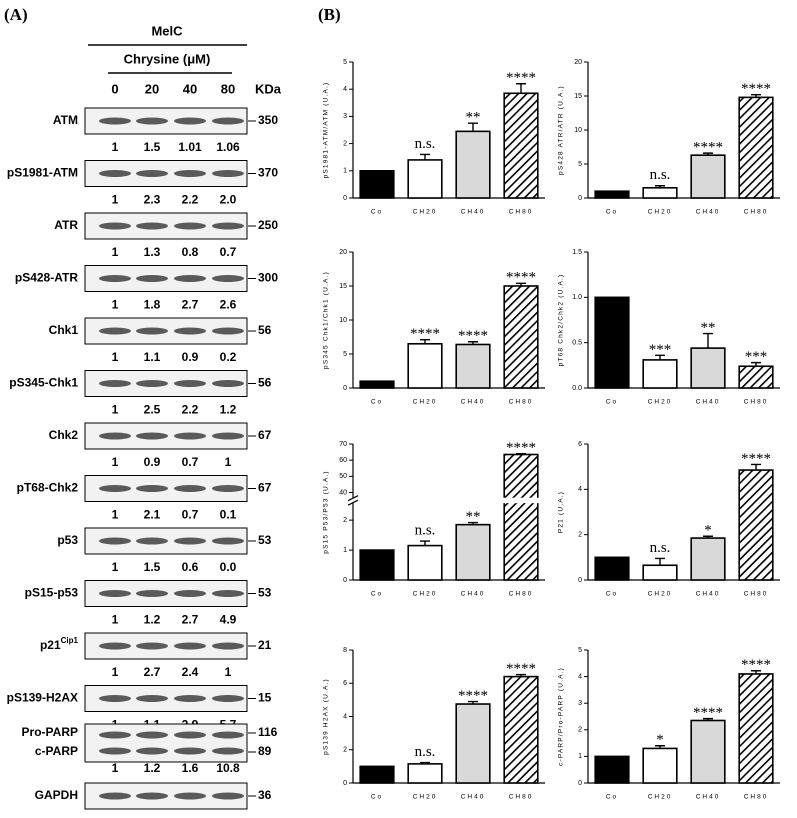 The height and width of the screenshot is (818, 797). What do you see at coordinates (190, 147) in the screenshot?
I see `quantification: 1.01` at bounding box center [190, 147].